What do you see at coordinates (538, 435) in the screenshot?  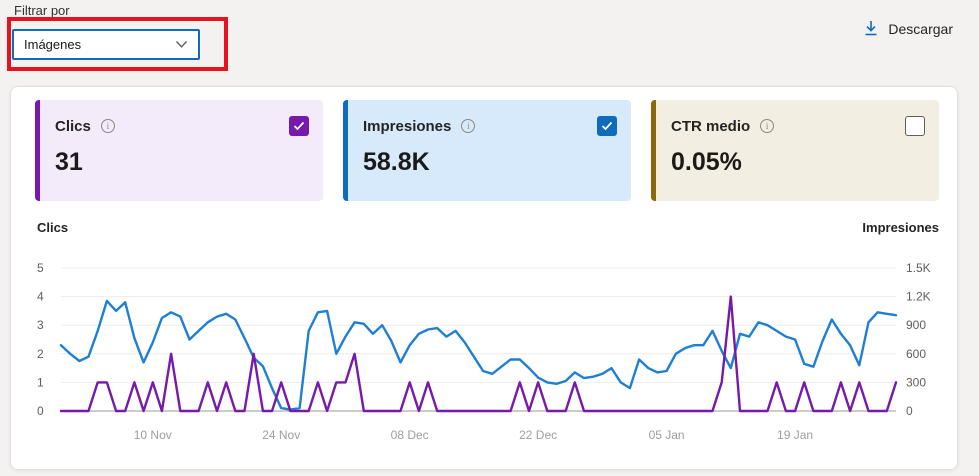 I see `x-tick-label: 22 Dec` at bounding box center [538, 435].